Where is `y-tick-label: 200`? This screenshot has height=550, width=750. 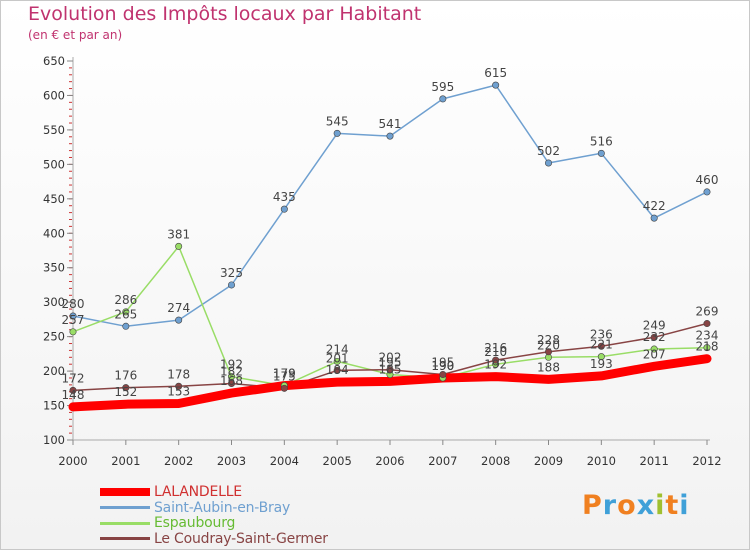
y-tick-label: 200 is located at coordinates (54, 371).